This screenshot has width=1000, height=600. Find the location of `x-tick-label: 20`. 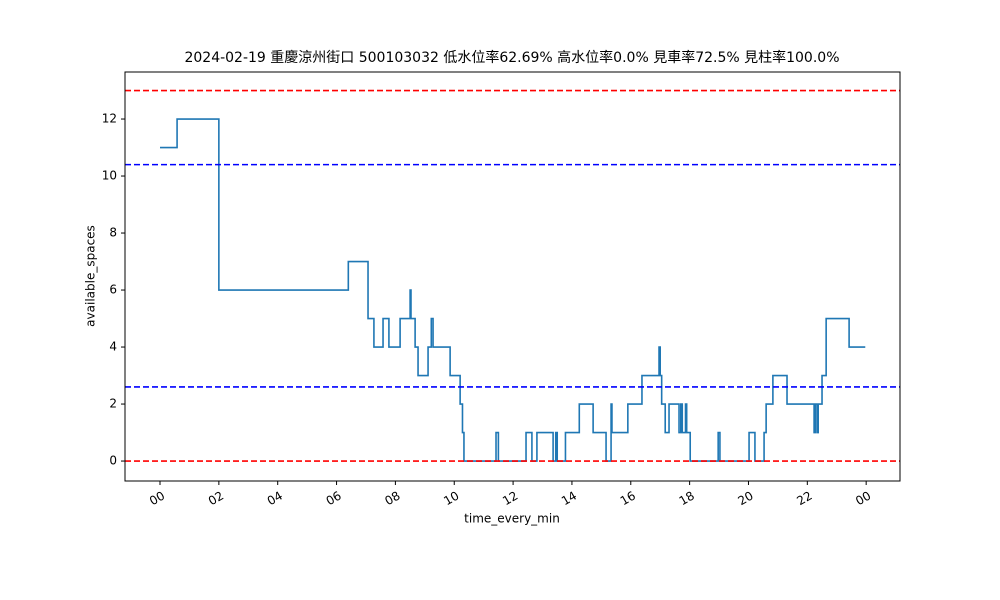

x-tick-label: 20 is located at coordinates (745, 499).